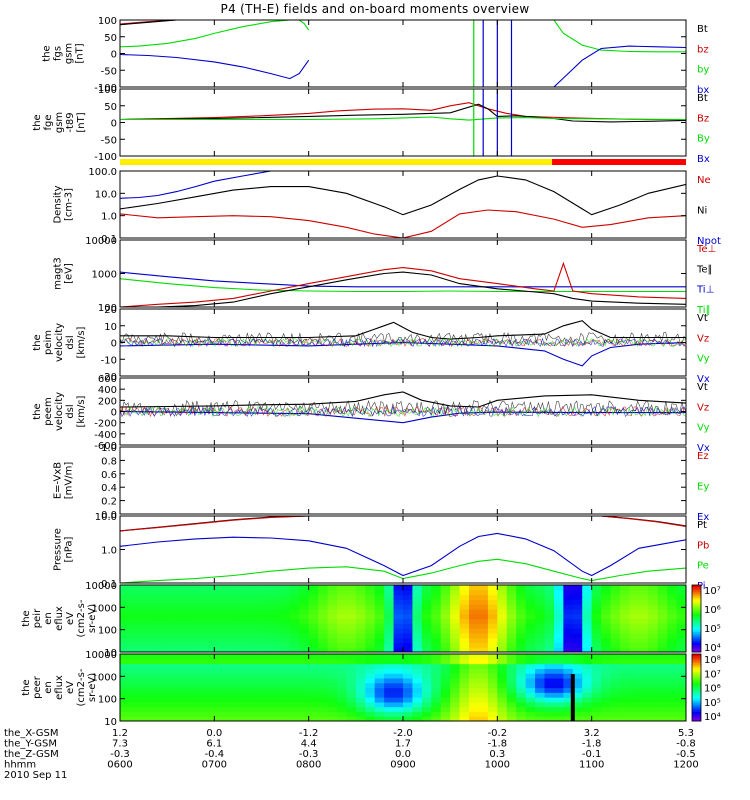 Image resolution: width=750 pixels, height=800 pixels. What do you see at coordinates (403, 554) in the screenshot?
I see `series-line-Pi` at bounding box center [403, 554].